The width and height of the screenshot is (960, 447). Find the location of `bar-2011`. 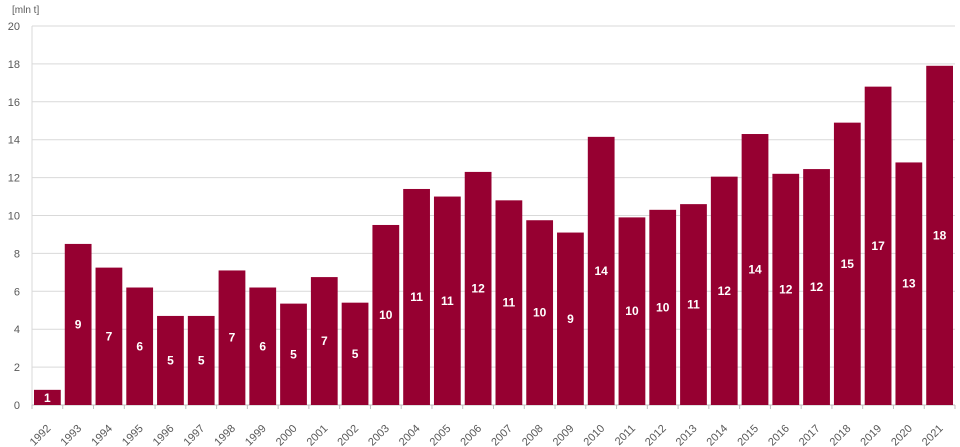

bar-2011 is located at coordinates (632, 311).